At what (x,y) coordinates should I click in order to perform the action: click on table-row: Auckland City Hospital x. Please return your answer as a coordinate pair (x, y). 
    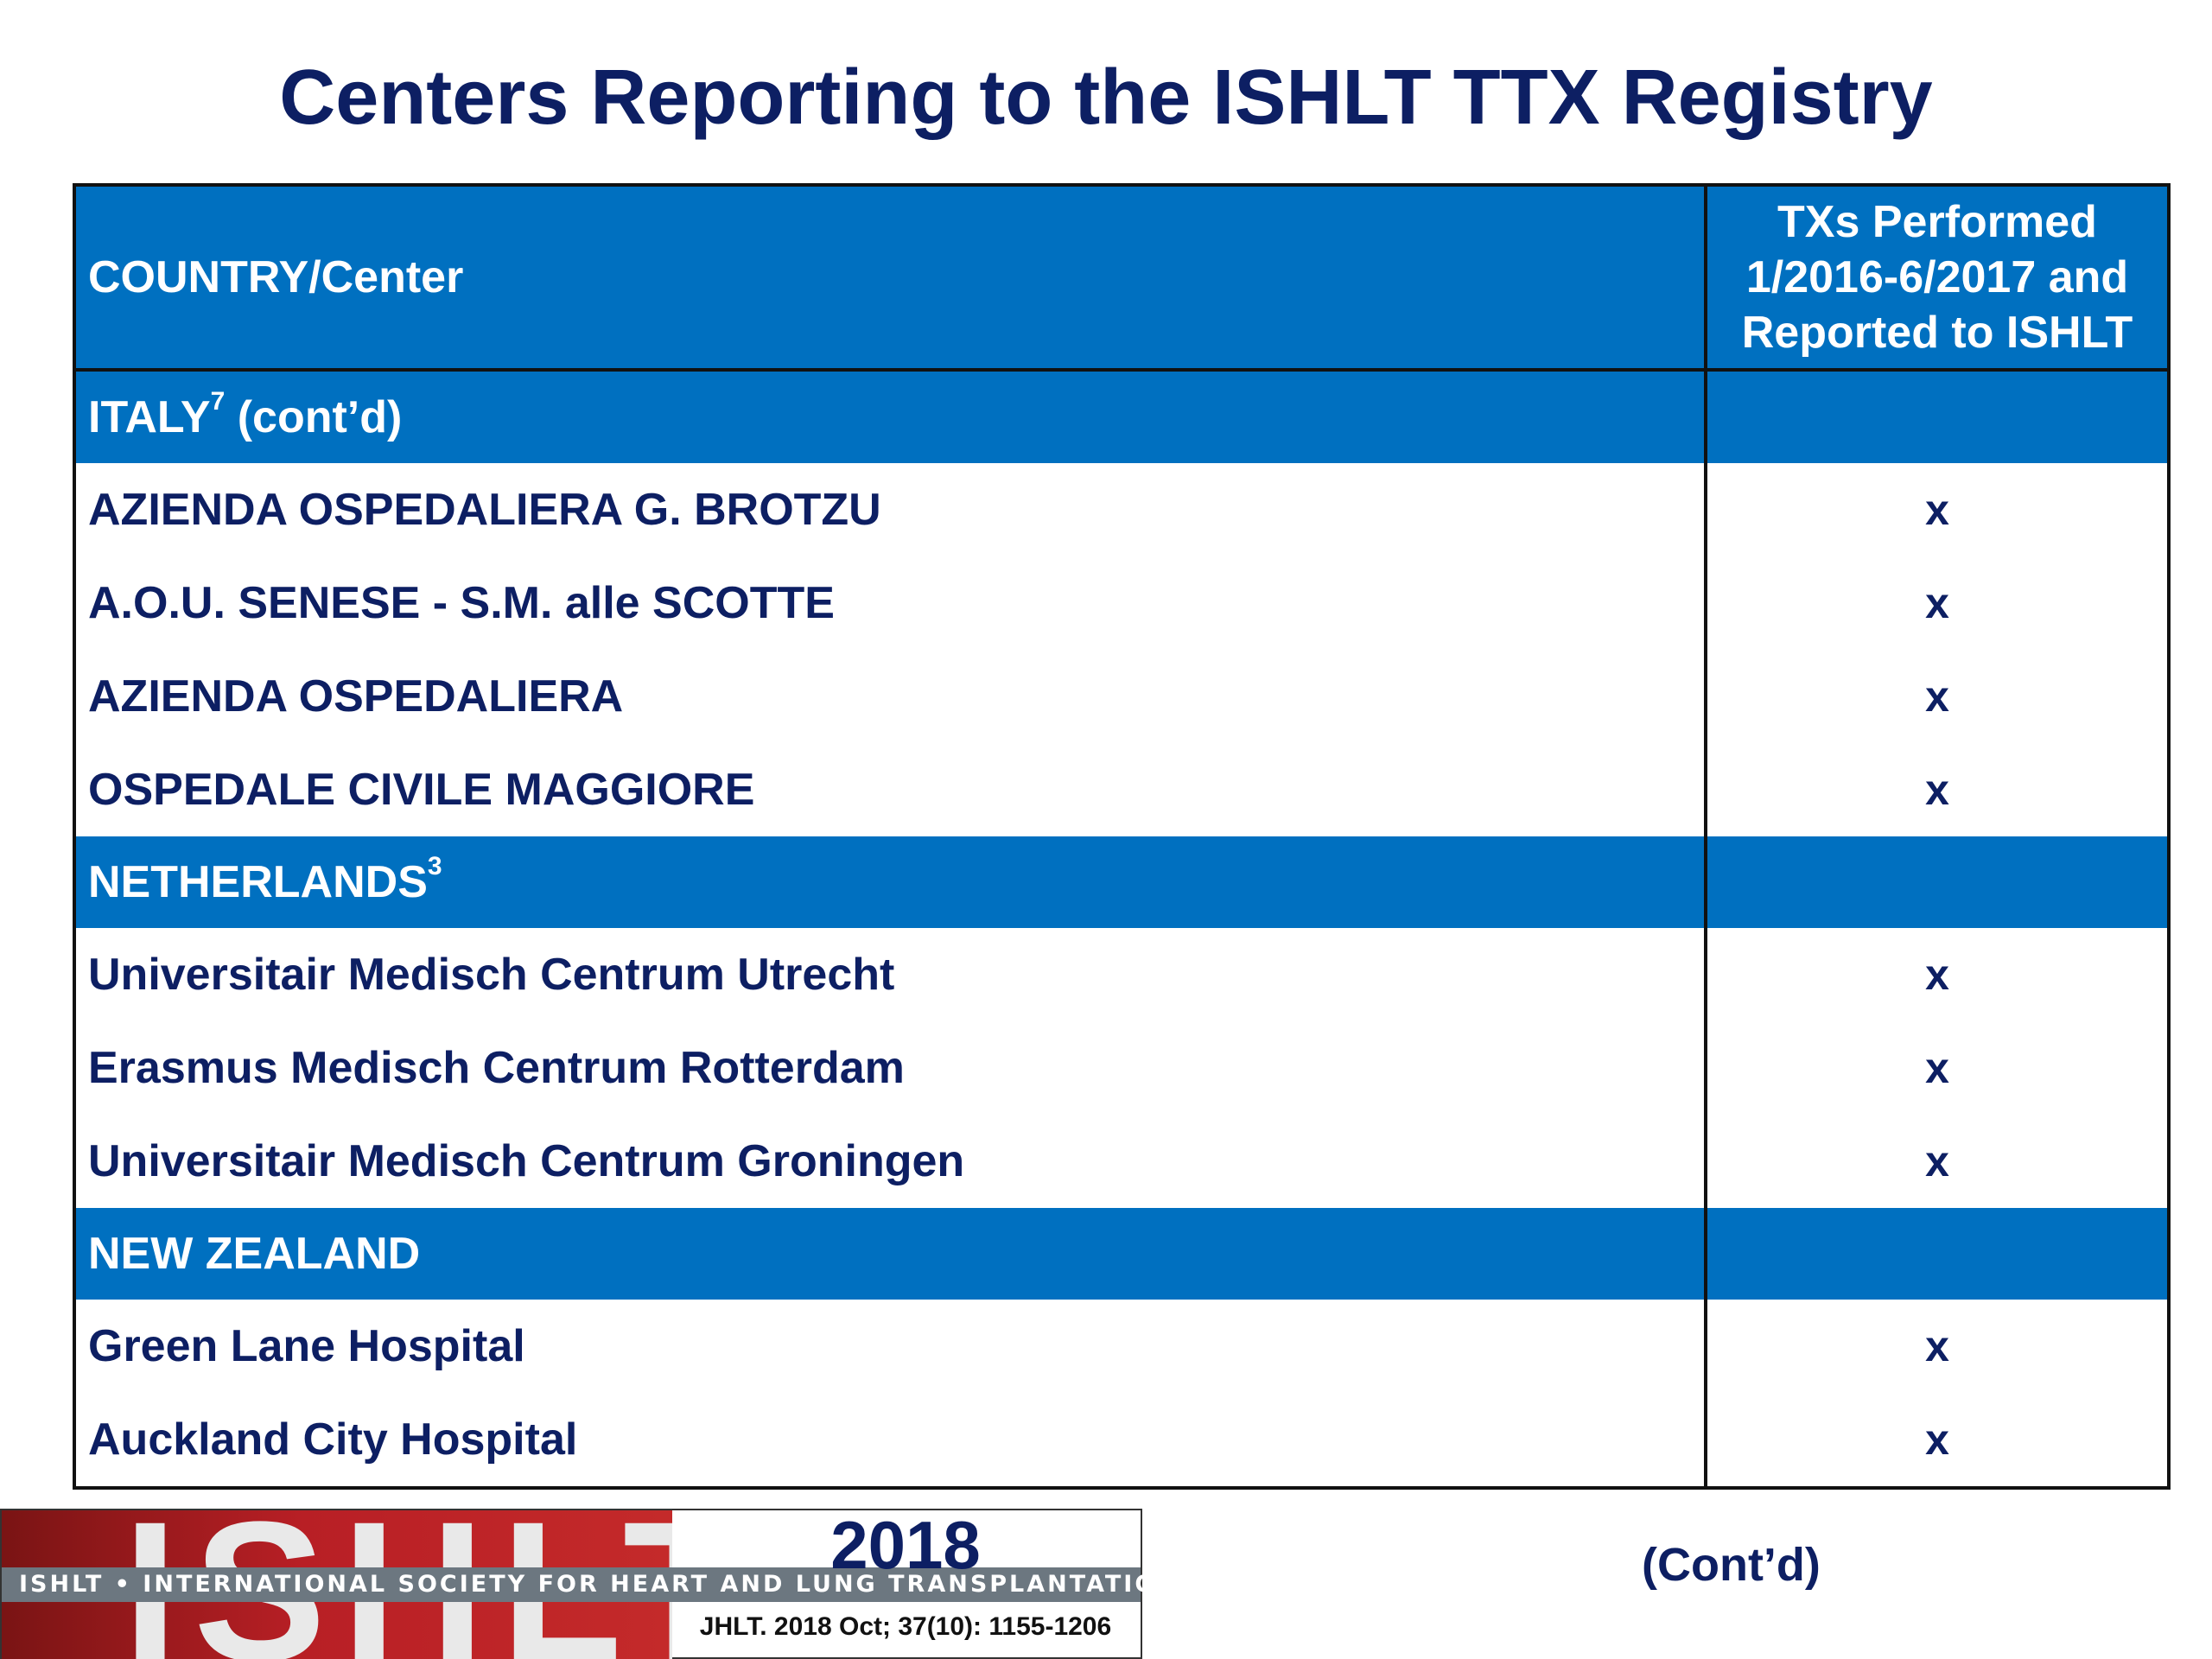
    Looking at the image, I should click on (1121, 1440).